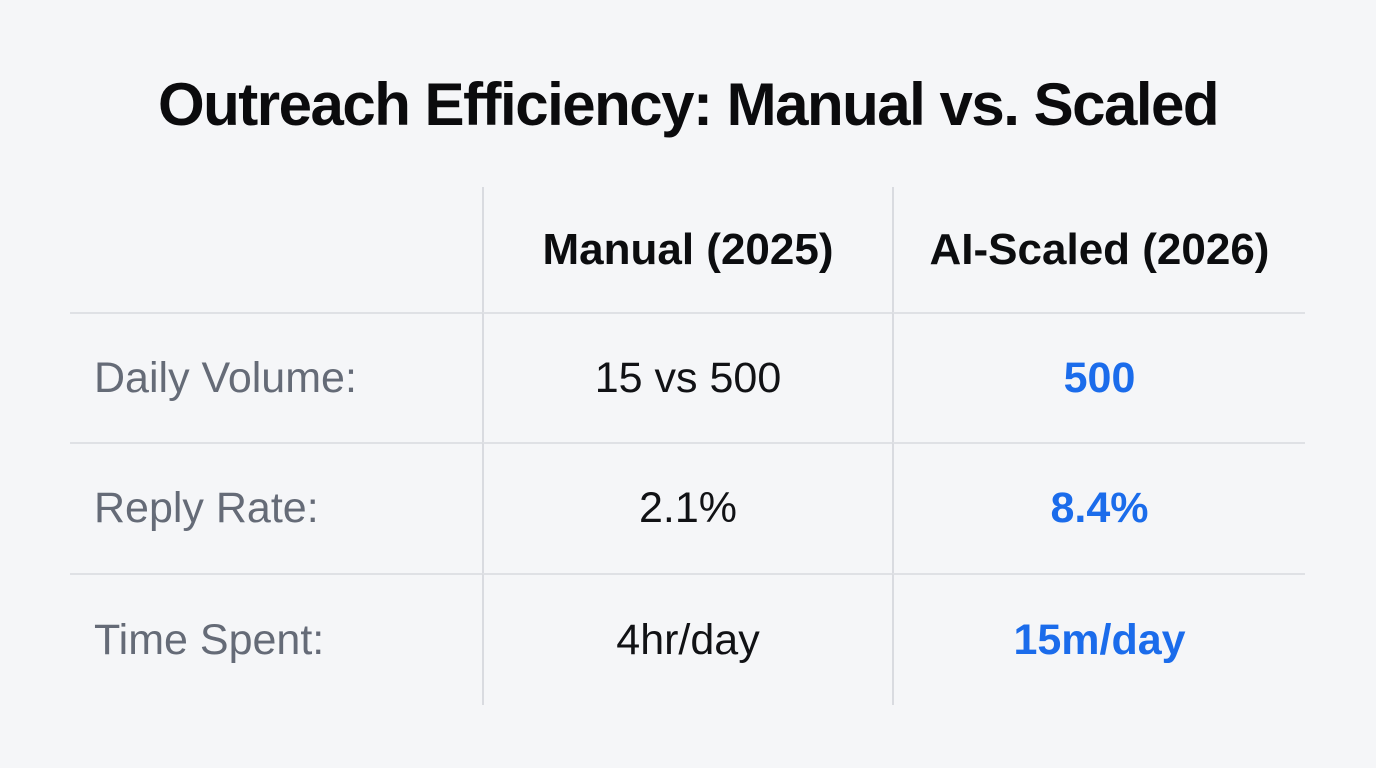 The height and width of the screenshot is (768, 1376). I want to click on column-header-manual: Manual (2025), so click(687, 249).